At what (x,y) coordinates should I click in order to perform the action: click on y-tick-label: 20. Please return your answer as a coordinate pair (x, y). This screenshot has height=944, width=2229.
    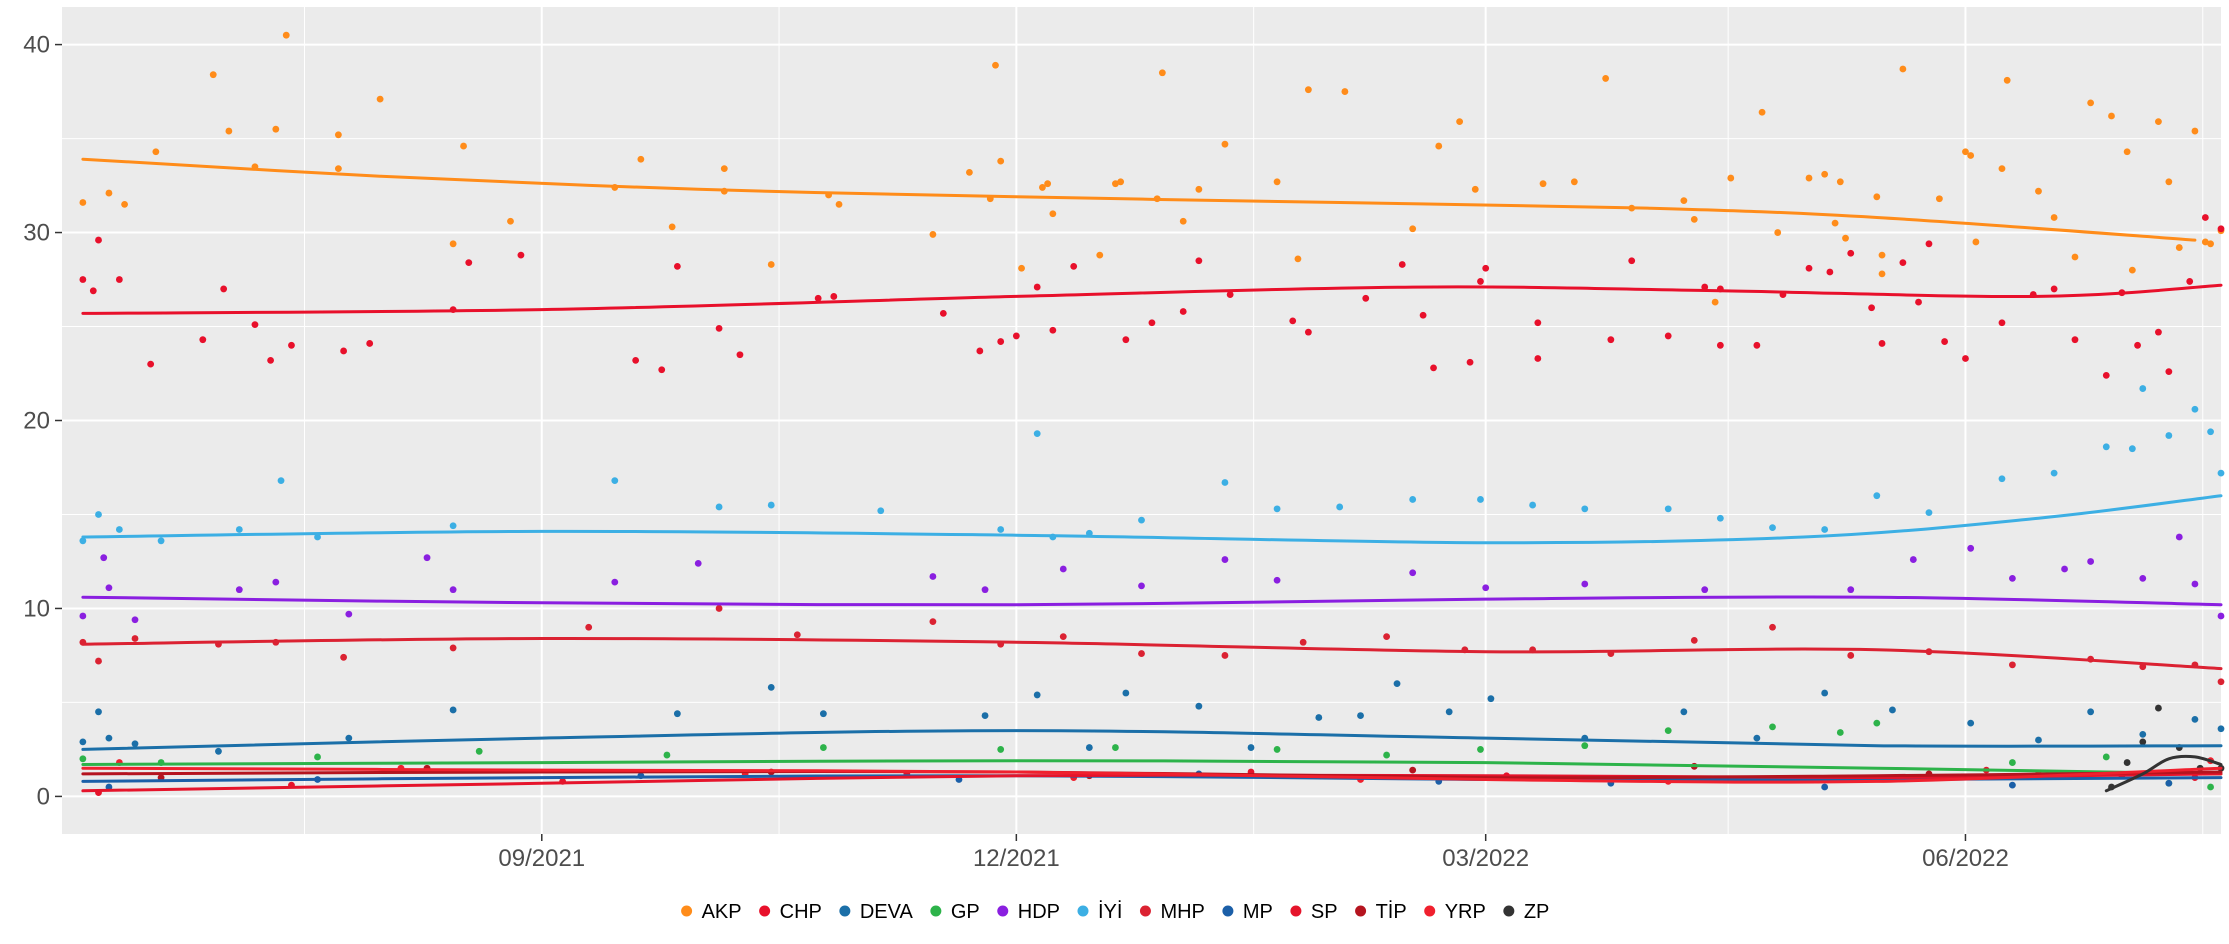
    Looking at the image, I should click on (36, 421).